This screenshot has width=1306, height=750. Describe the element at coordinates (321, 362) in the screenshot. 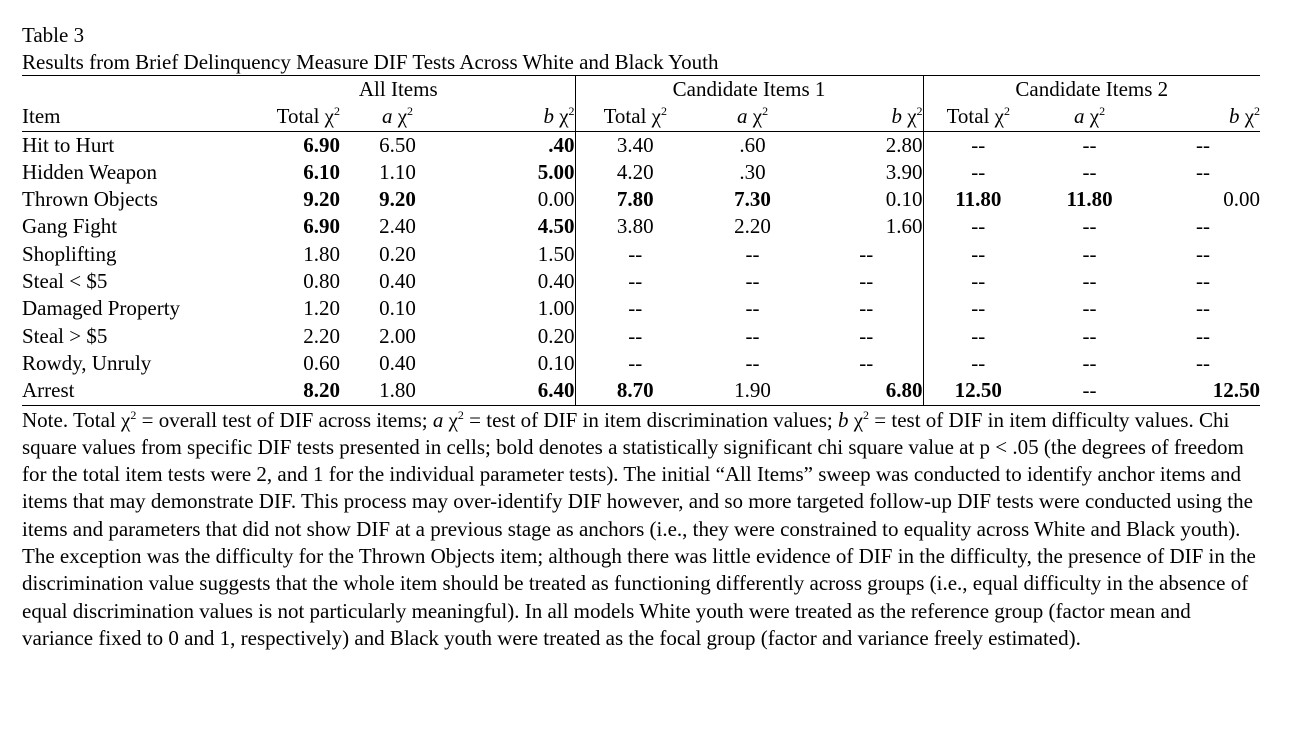

I see `table-cell: 0.60` at that location.